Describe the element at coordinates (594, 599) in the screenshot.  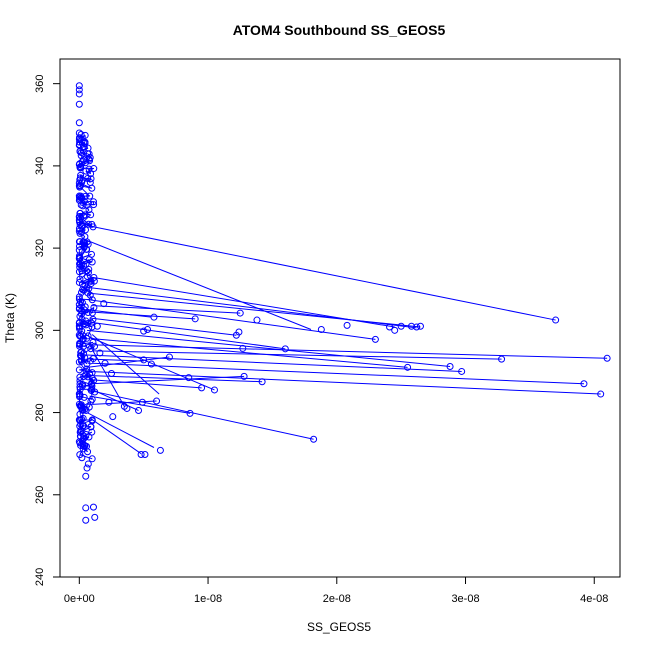
I see `x-tick-label: 4e-08` at that location.